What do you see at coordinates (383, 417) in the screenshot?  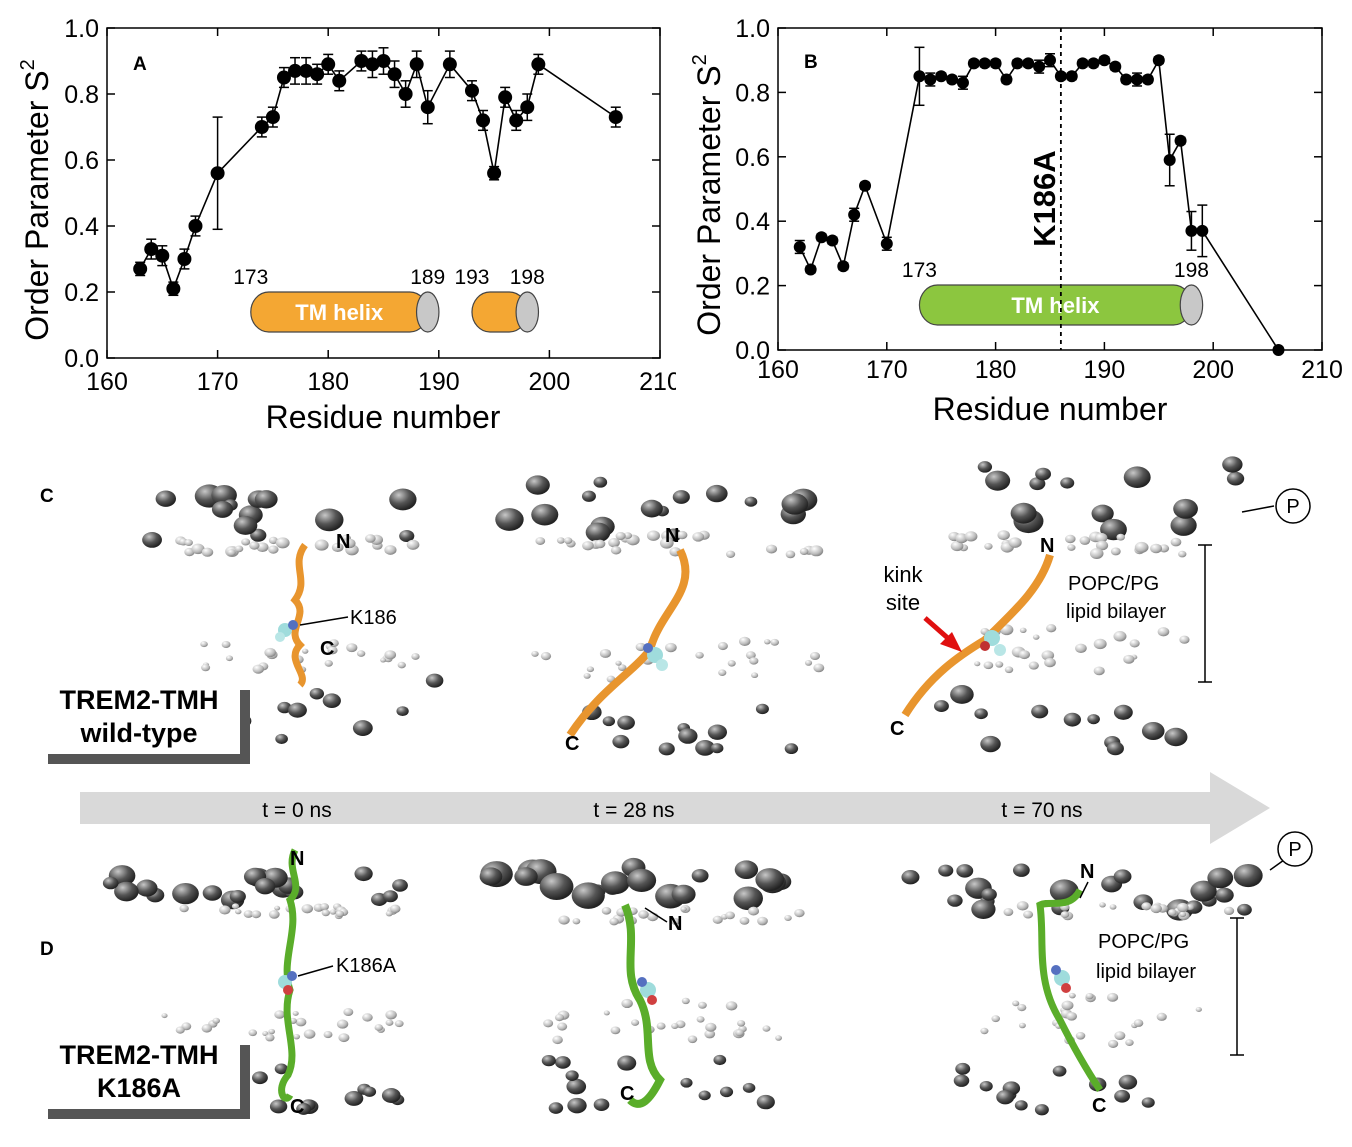 I see `chart-a-xlabel: Residue number` at bounding box center [383, 417].